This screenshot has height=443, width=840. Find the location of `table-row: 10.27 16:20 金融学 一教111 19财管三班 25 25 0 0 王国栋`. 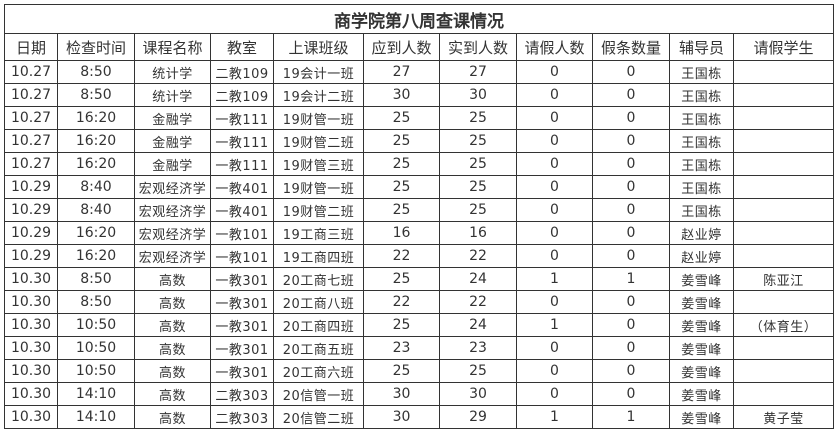

table-row: 10.27 16:20 金融学 一教111 19财管三班 25 25 0 0 王国栋 is located at coordinates (419, 164).